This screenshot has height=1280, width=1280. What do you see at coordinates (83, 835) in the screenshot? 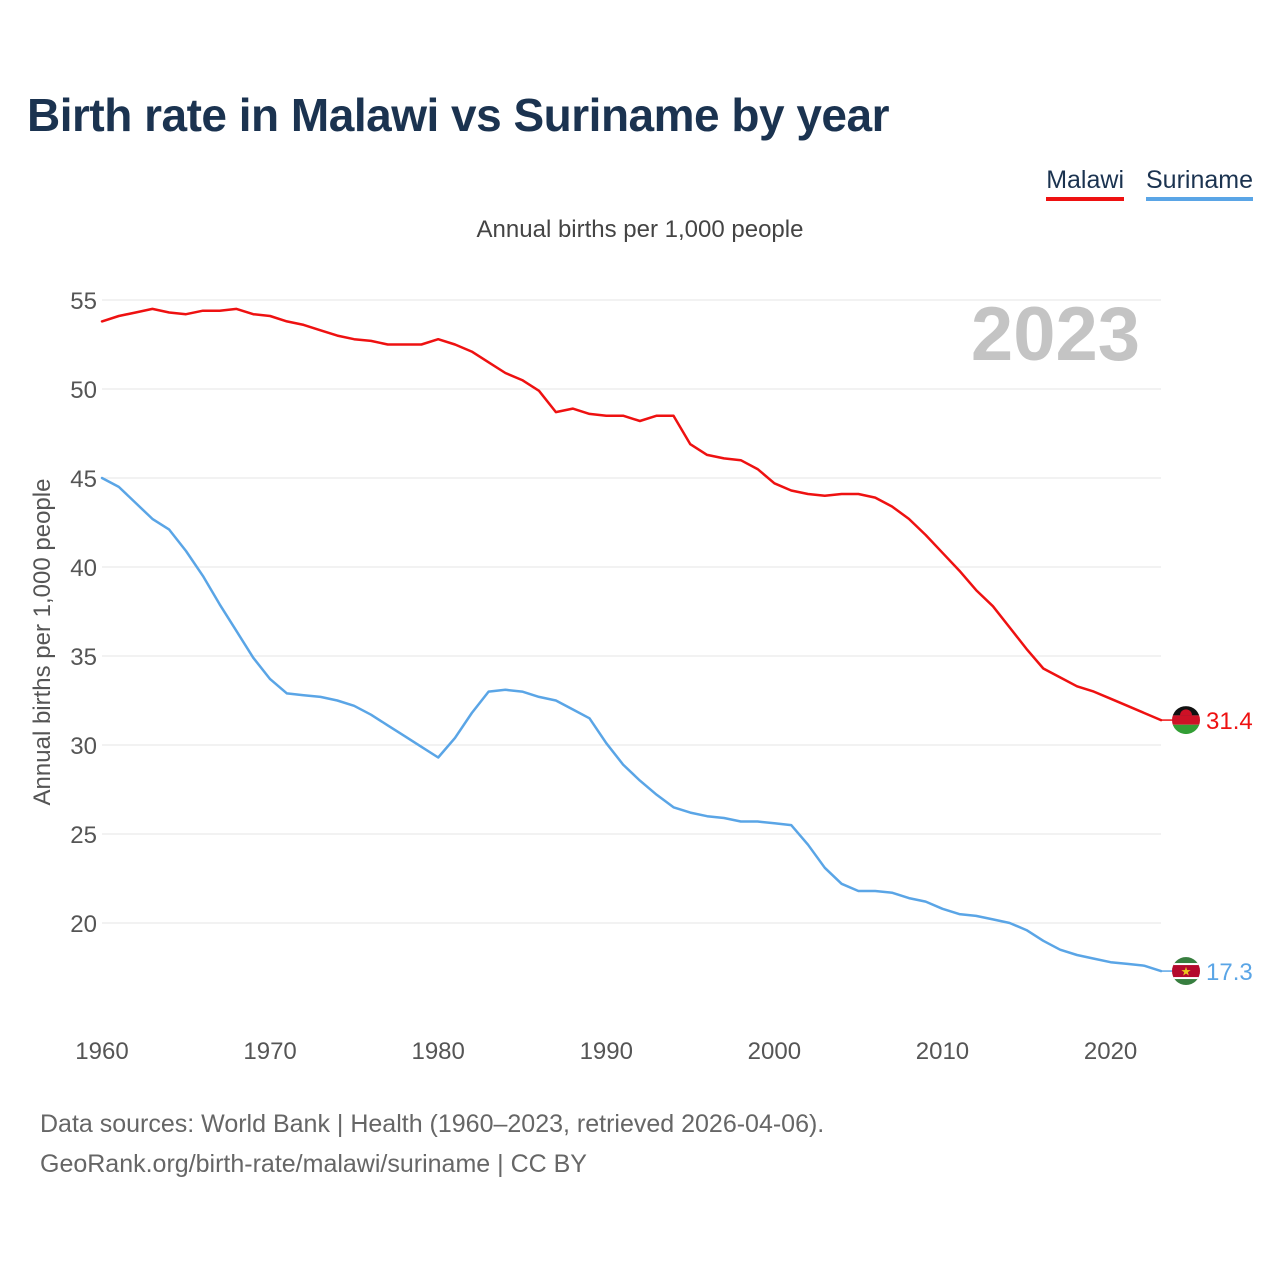
I see `y-tick-label: 25` at bounding box center [83, 835].